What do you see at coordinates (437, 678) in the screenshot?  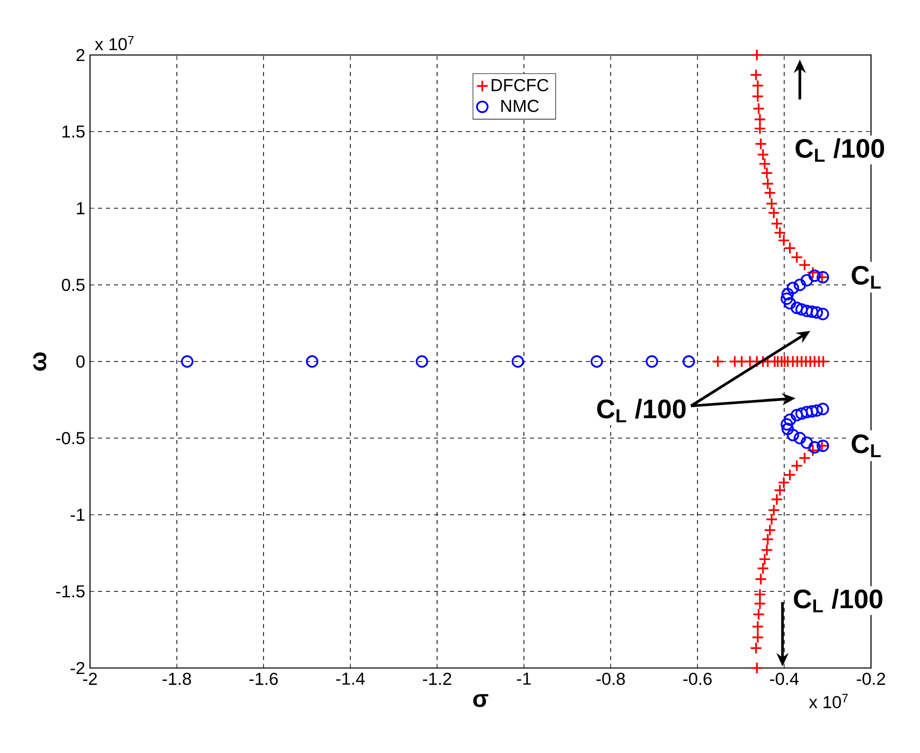 I see `x-tick-label: -1.2` at bounding box center [437, 678].